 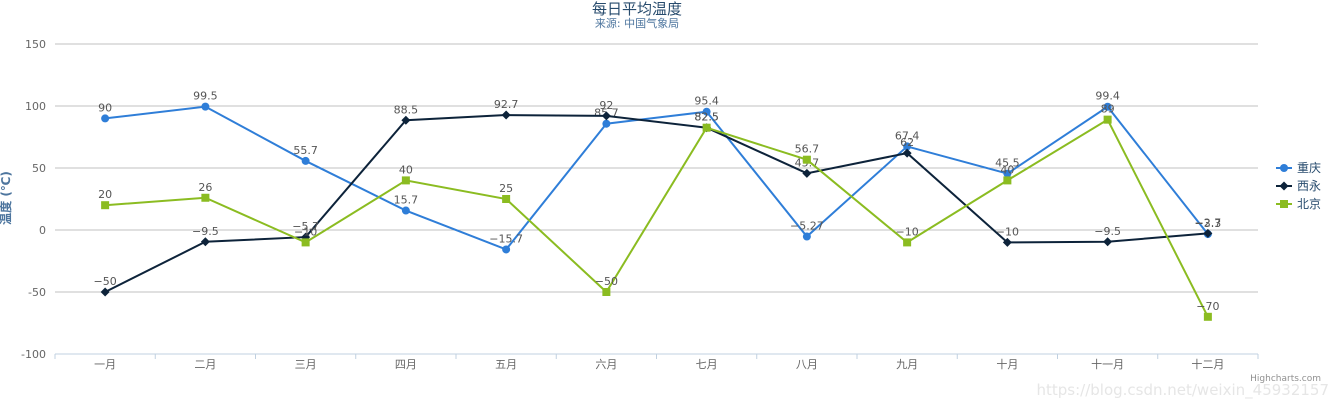 I want to click on legend-item: 北京, so click(x=1298, y=204).